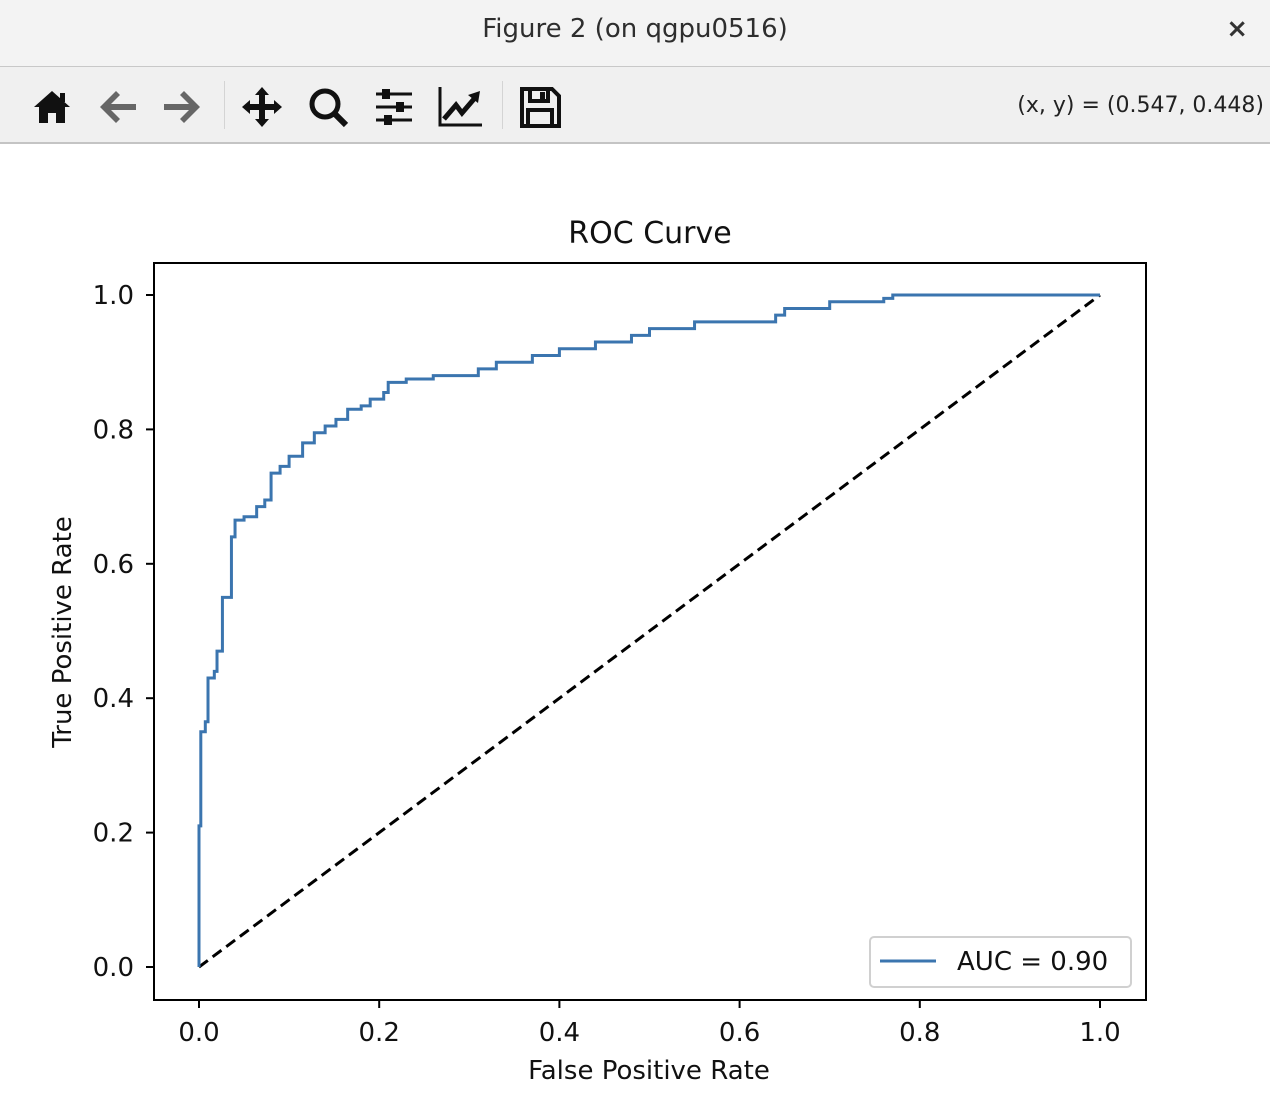 This screenshot has height=1104, width=1270. Describe the element at coordinates (379, 1033) in the screenshot. I see `x-tick-label: 0.2` at that location.